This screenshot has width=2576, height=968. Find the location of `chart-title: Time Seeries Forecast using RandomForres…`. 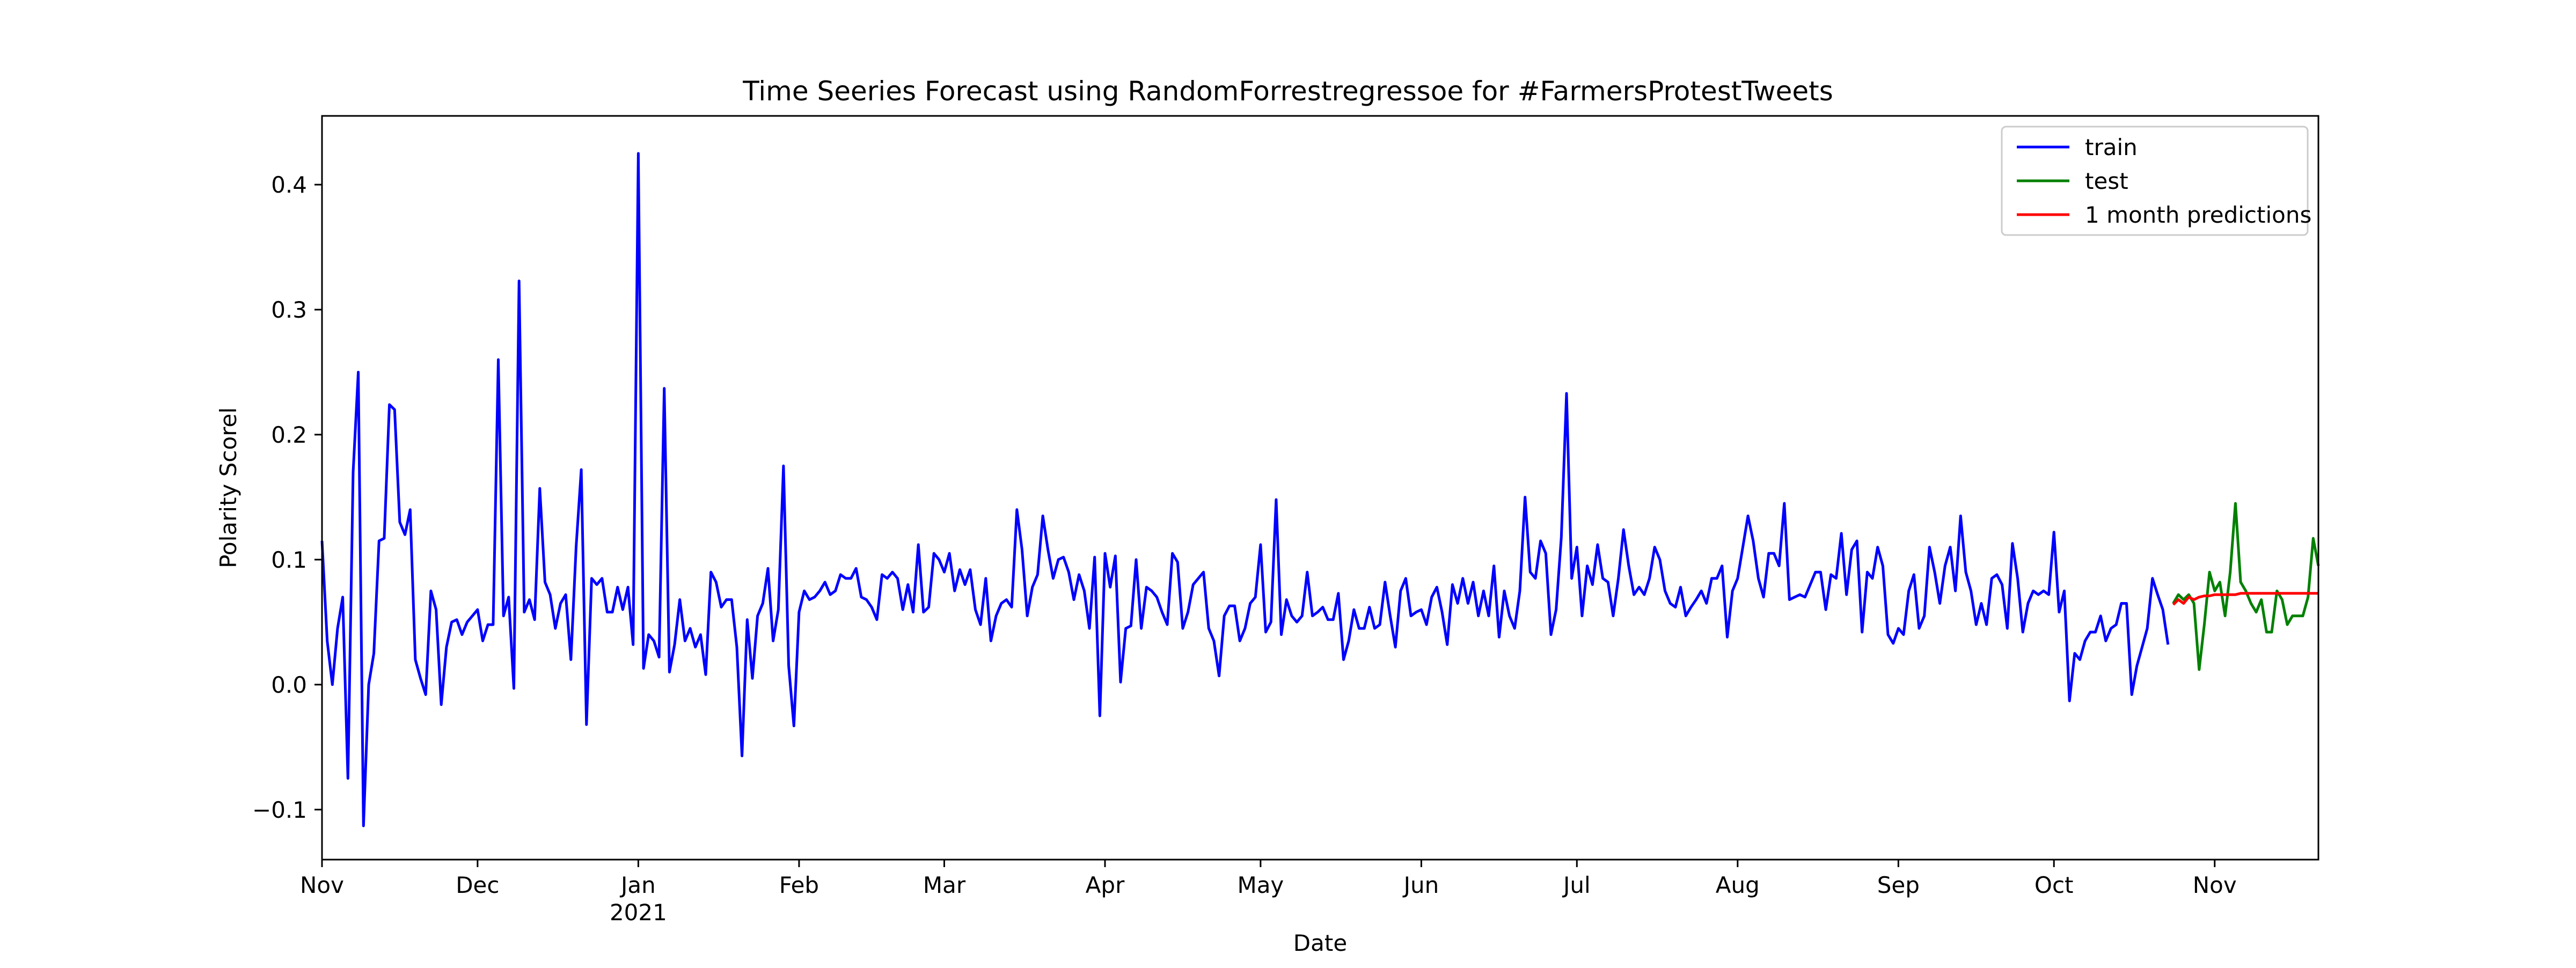

chart-title: Time Seeries Forecast using RandomForres… is located at coordinates (1287, 91).